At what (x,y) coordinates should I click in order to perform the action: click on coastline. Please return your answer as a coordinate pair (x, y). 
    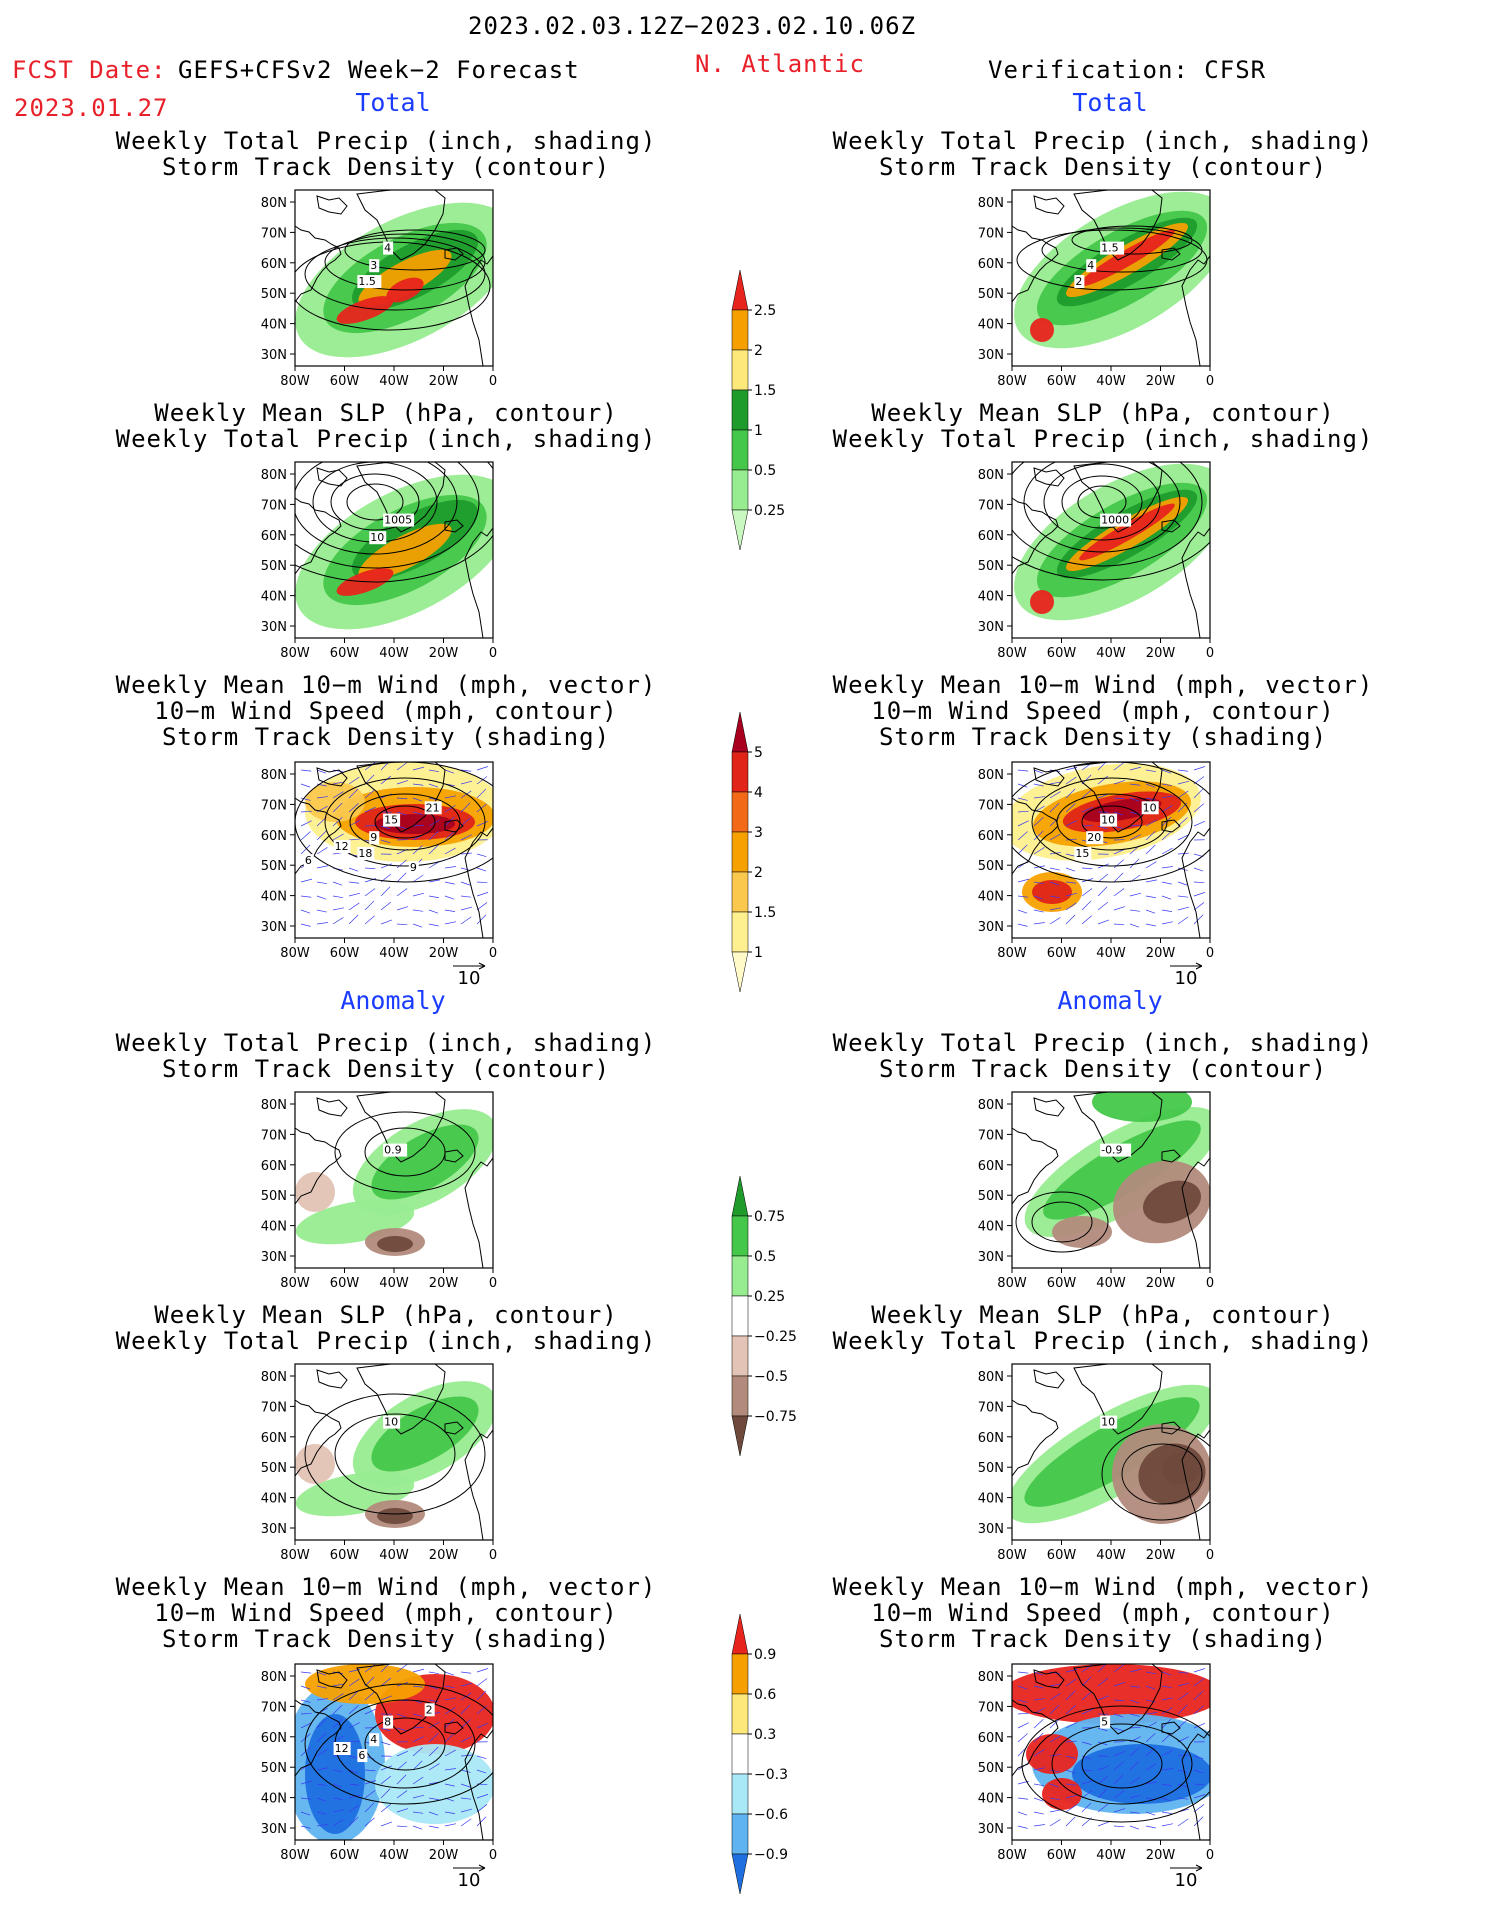
    Looking at the image, I should click on (318, 295).